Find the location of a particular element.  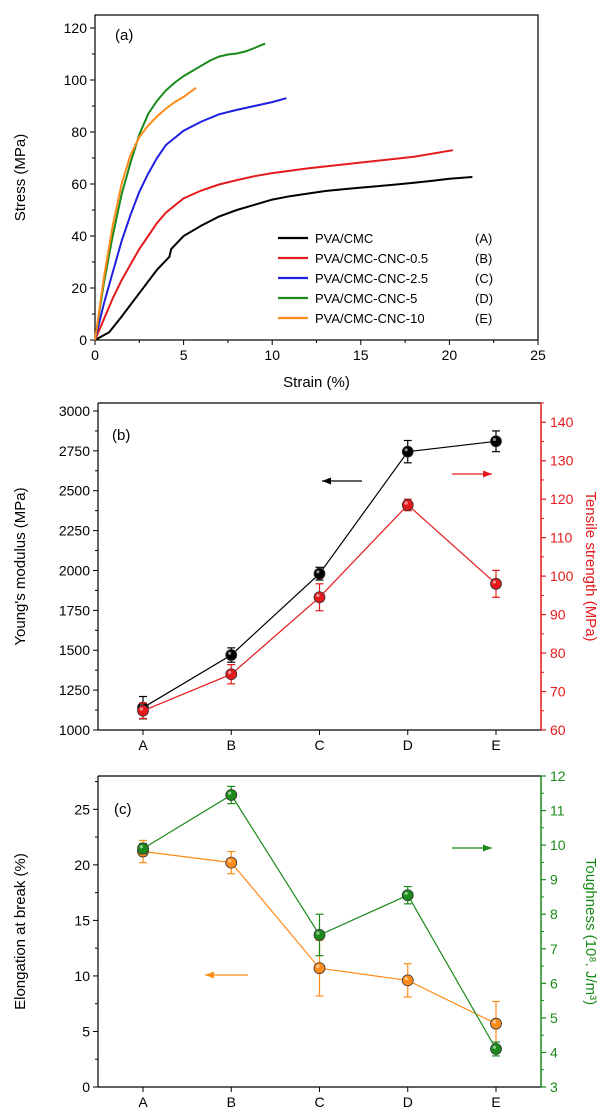

c-x-tick-label-D: D is located at coordinates (408, 1102).